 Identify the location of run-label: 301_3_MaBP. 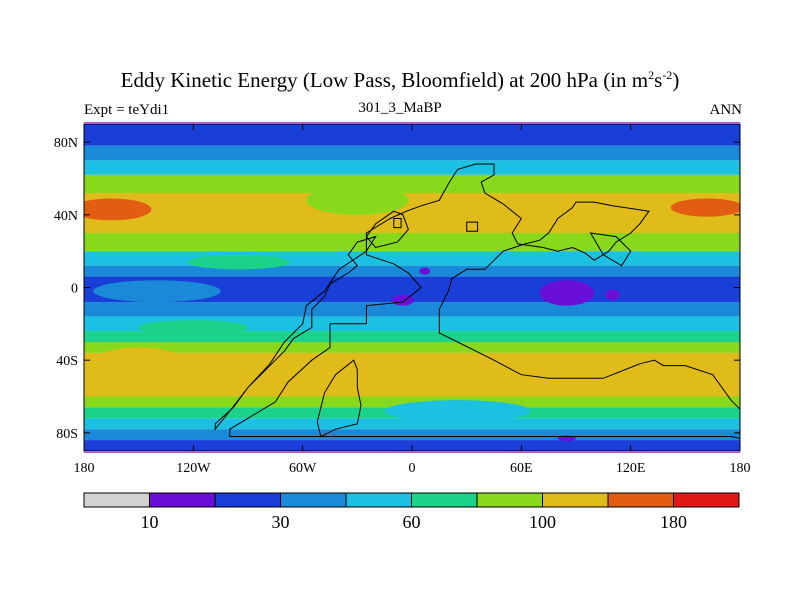
(400, 108).